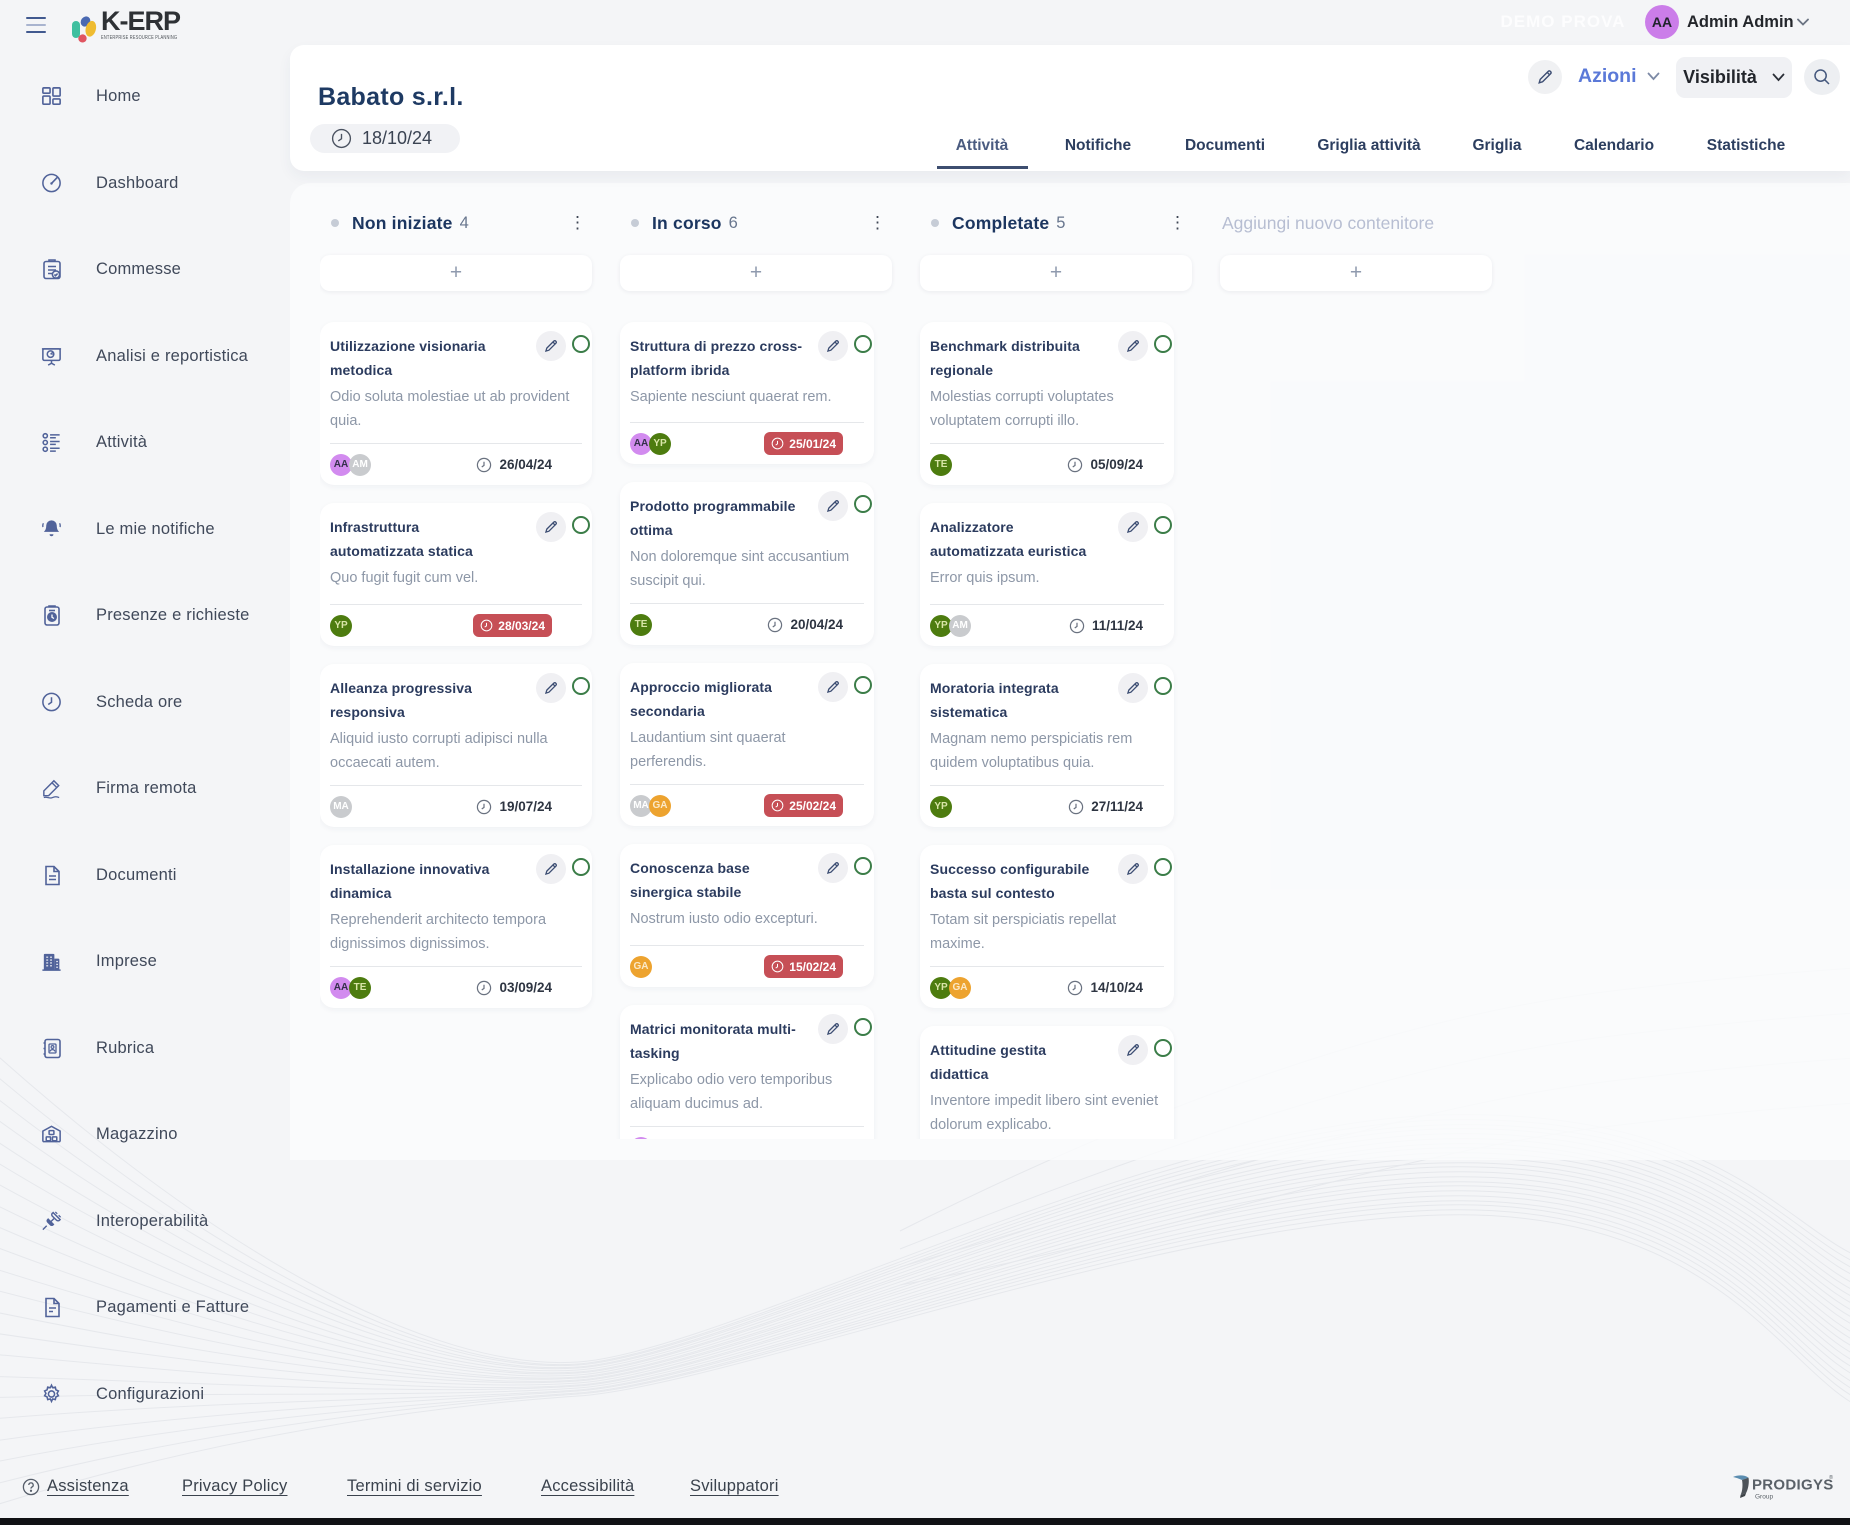 The width and height of the screenshot is (1850, 1525). Describe the element at coordinates (1764, 1497) in the screenshot. I see `svg-text: Group` at that location.